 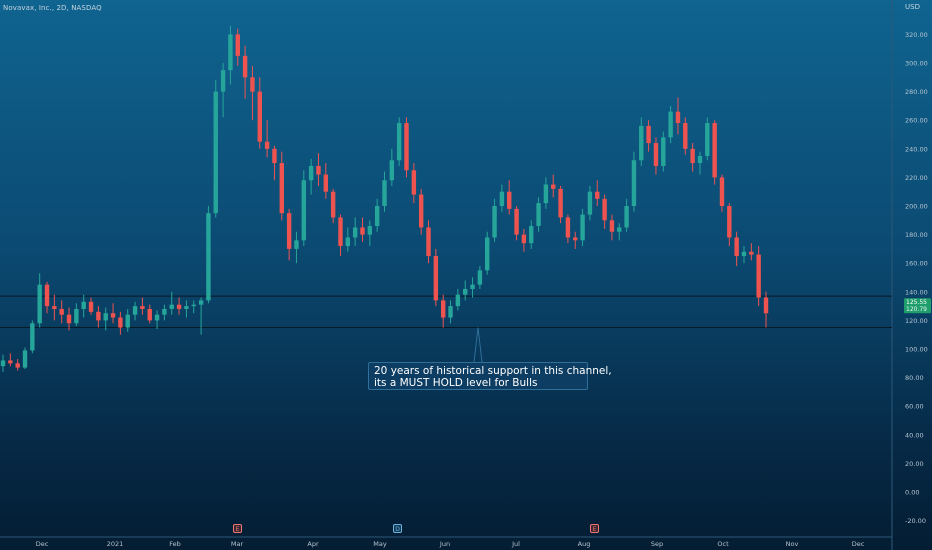 I want to click on earnings-marker-1: E, so click(x=237, y=528).